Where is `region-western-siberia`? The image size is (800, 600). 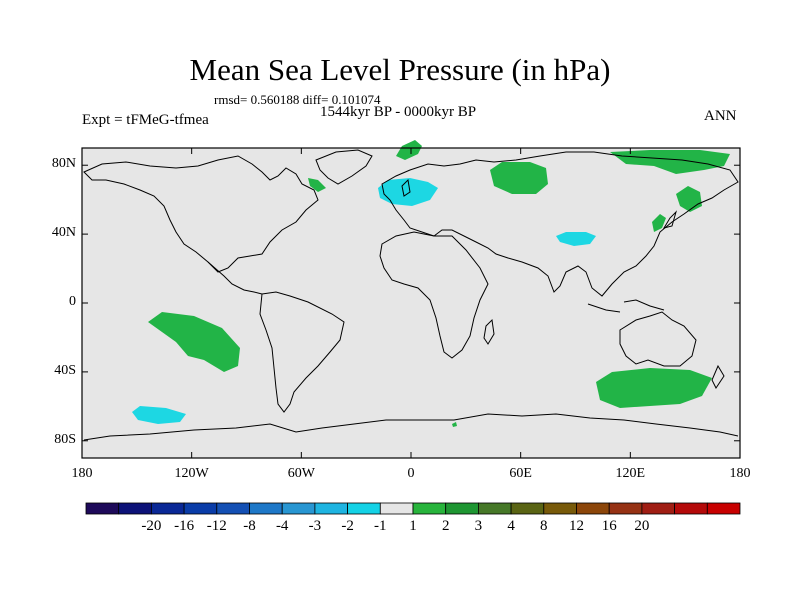
region-western-siberia is located at coordinates (519, 178).